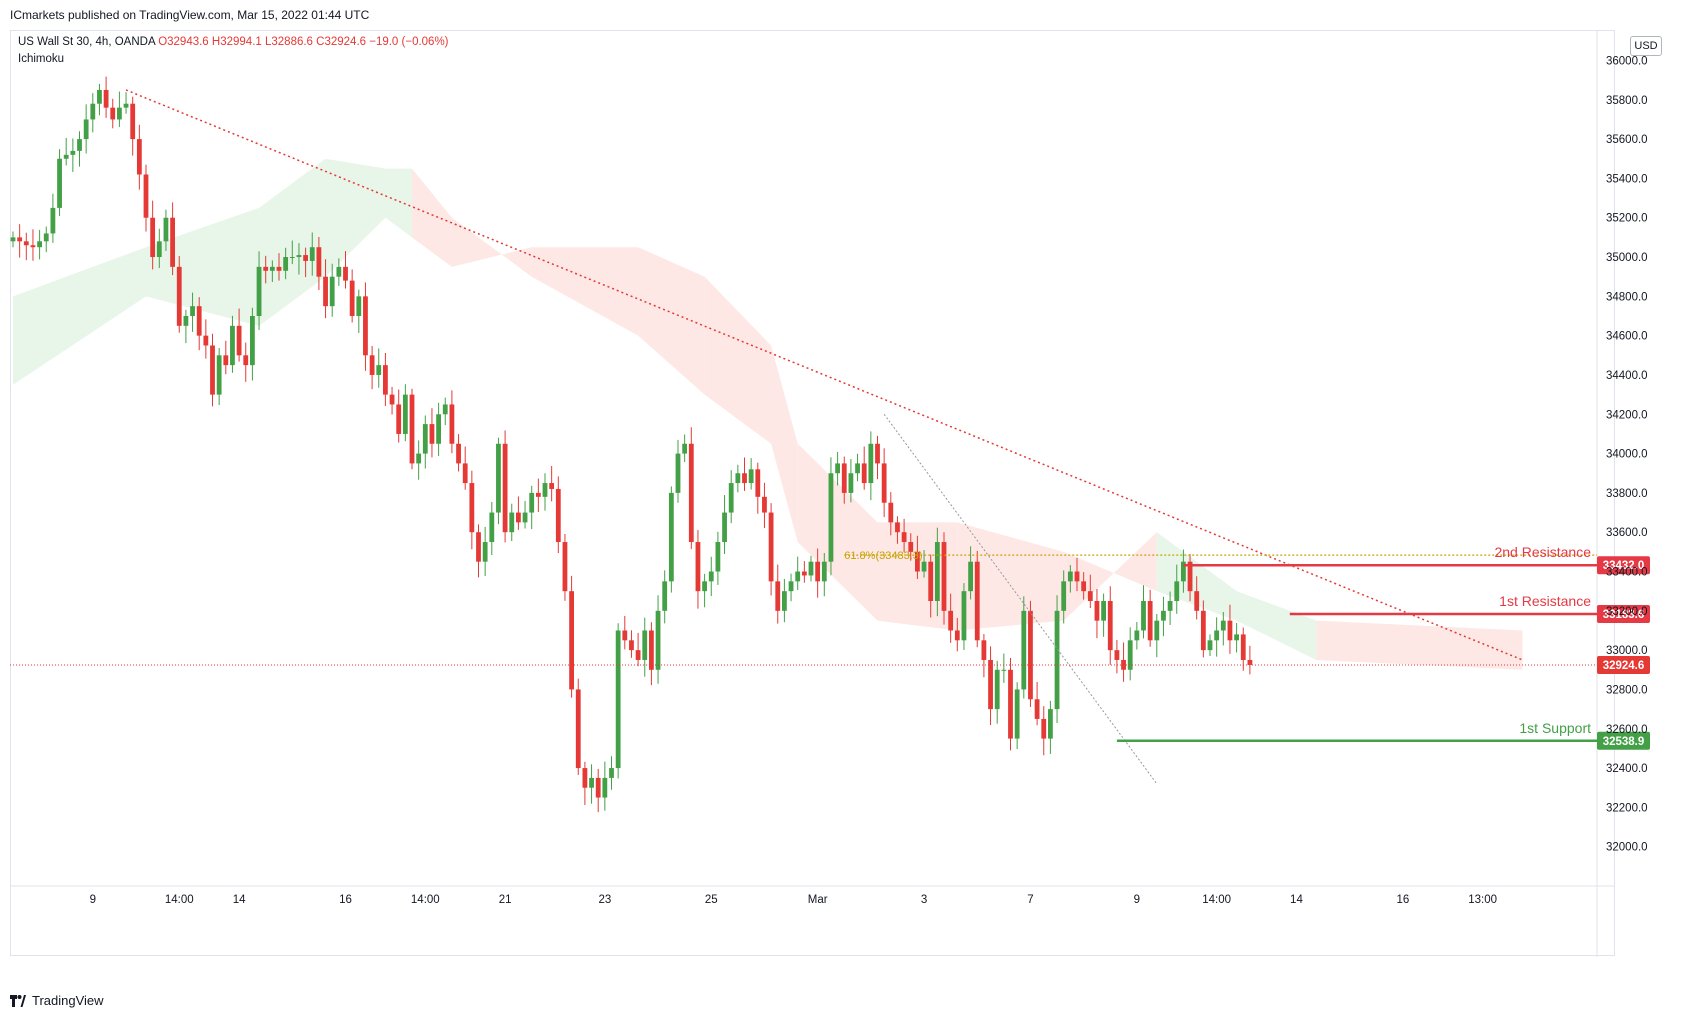 This screenshot has width=1688, height=1018. What do you see at coordinates (409, 42) in the screenshot?
I see `change-value: −19.0 (−0.06%)` at bounding box center [409, 42].